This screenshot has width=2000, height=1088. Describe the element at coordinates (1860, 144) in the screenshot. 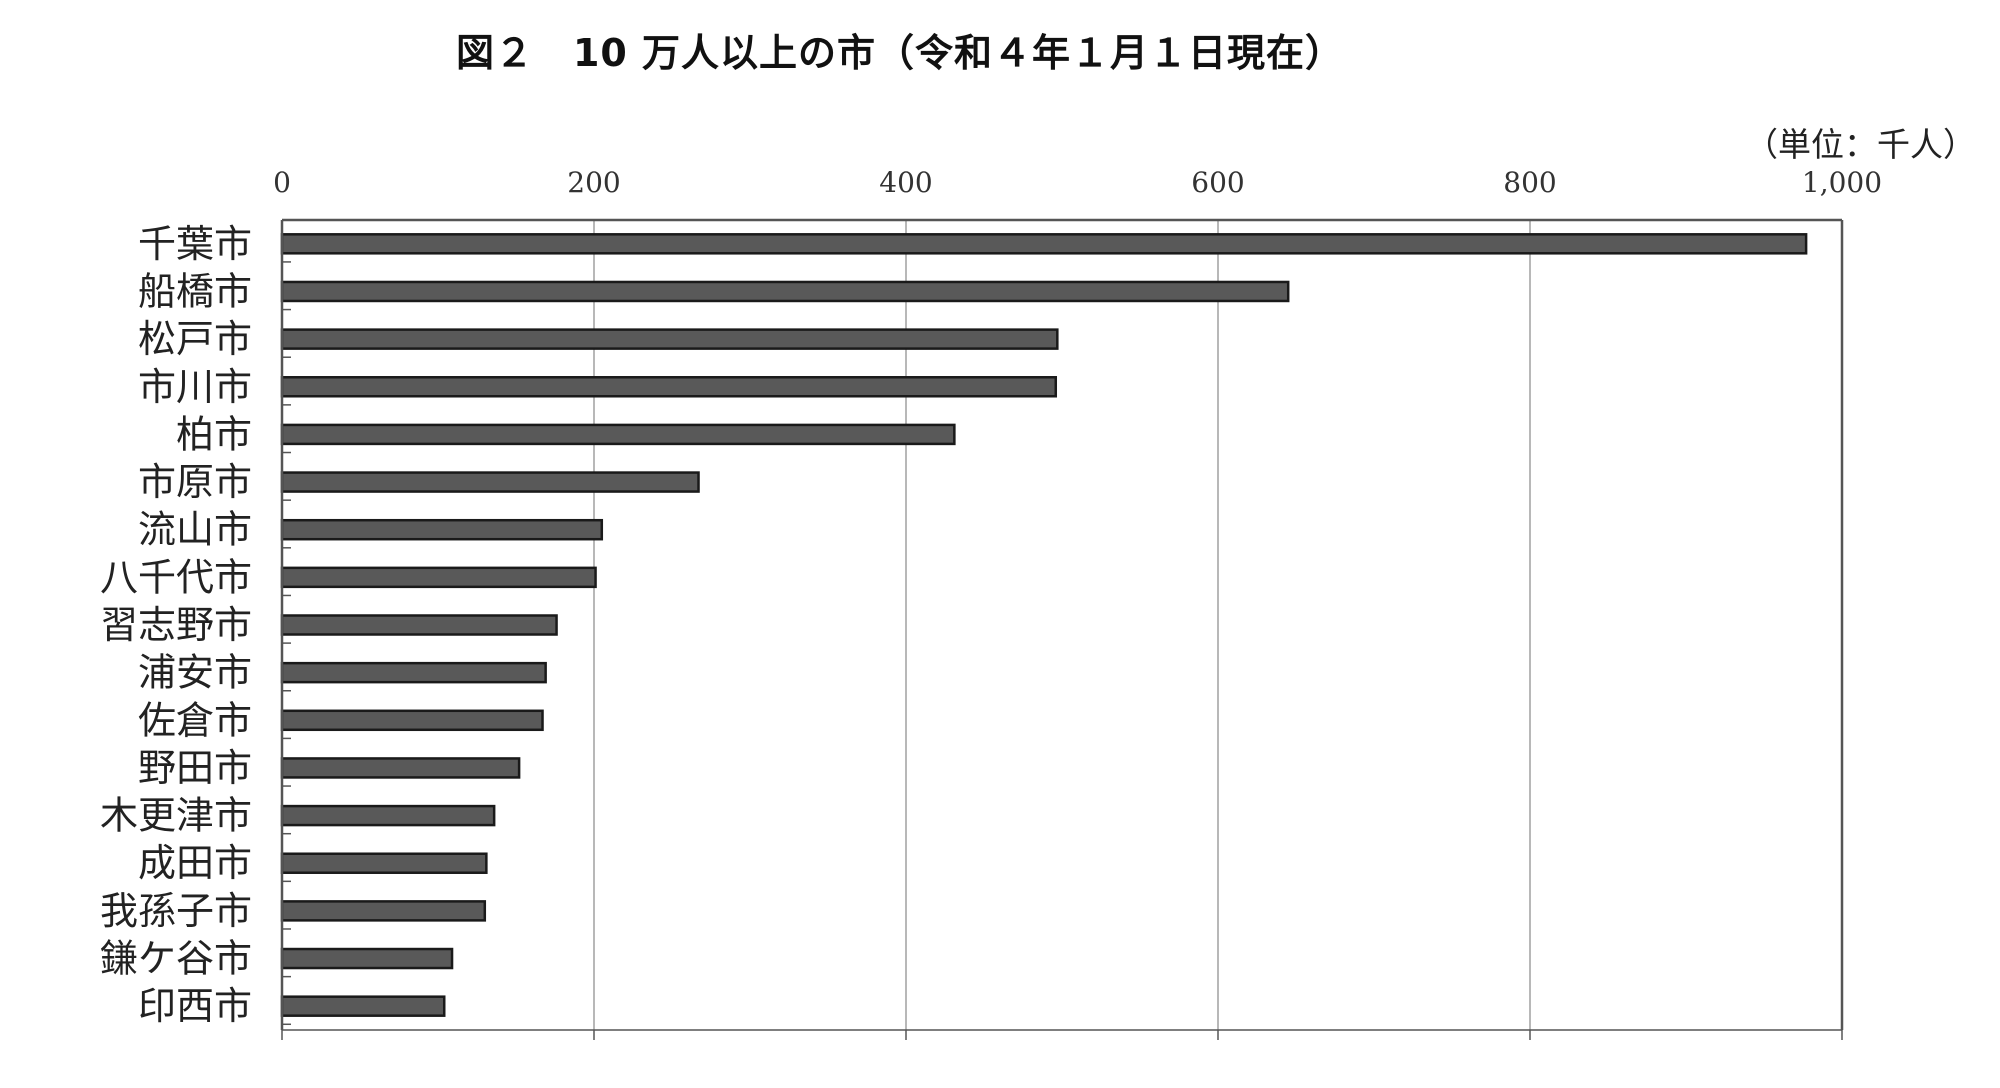

I see `unit-label: （単位：千人）` at that location.